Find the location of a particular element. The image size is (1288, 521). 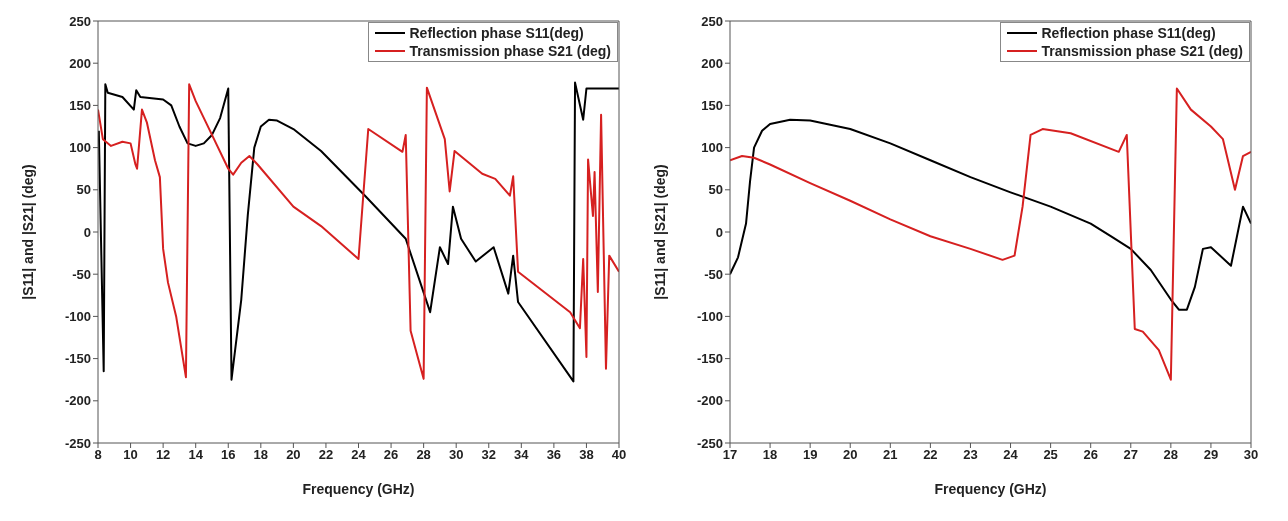

x-tick-label: 16 is located at coordinates (228, 455).